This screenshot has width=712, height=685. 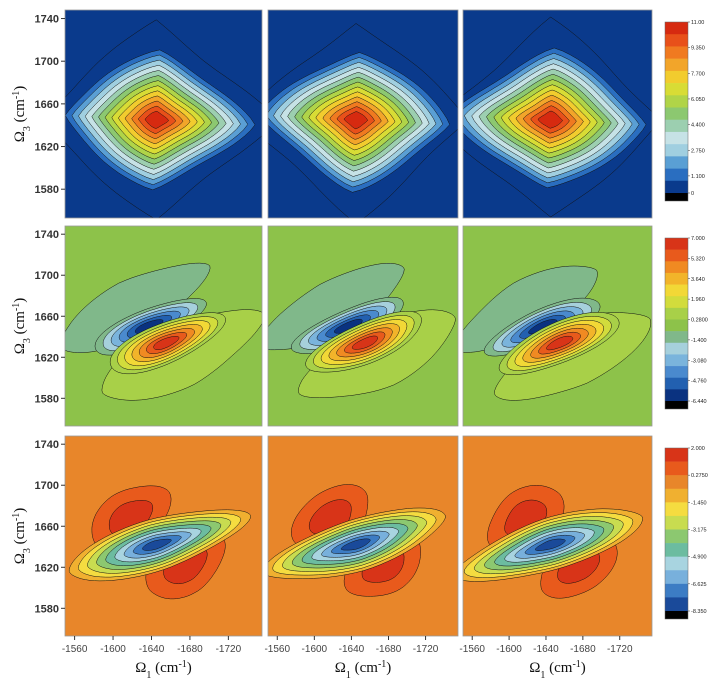 I want to click on colorbar-label: -1.450, so click(x=699, y=503).